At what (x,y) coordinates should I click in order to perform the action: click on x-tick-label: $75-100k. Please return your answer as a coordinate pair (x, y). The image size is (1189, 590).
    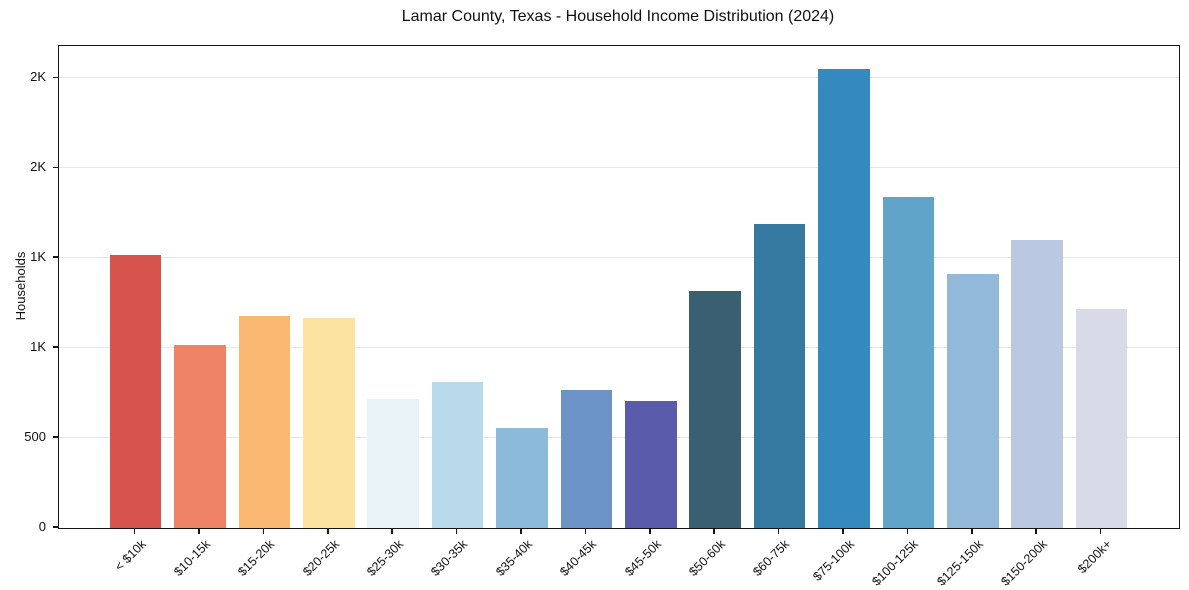
    Looking at the image, I should click on (833, 560).